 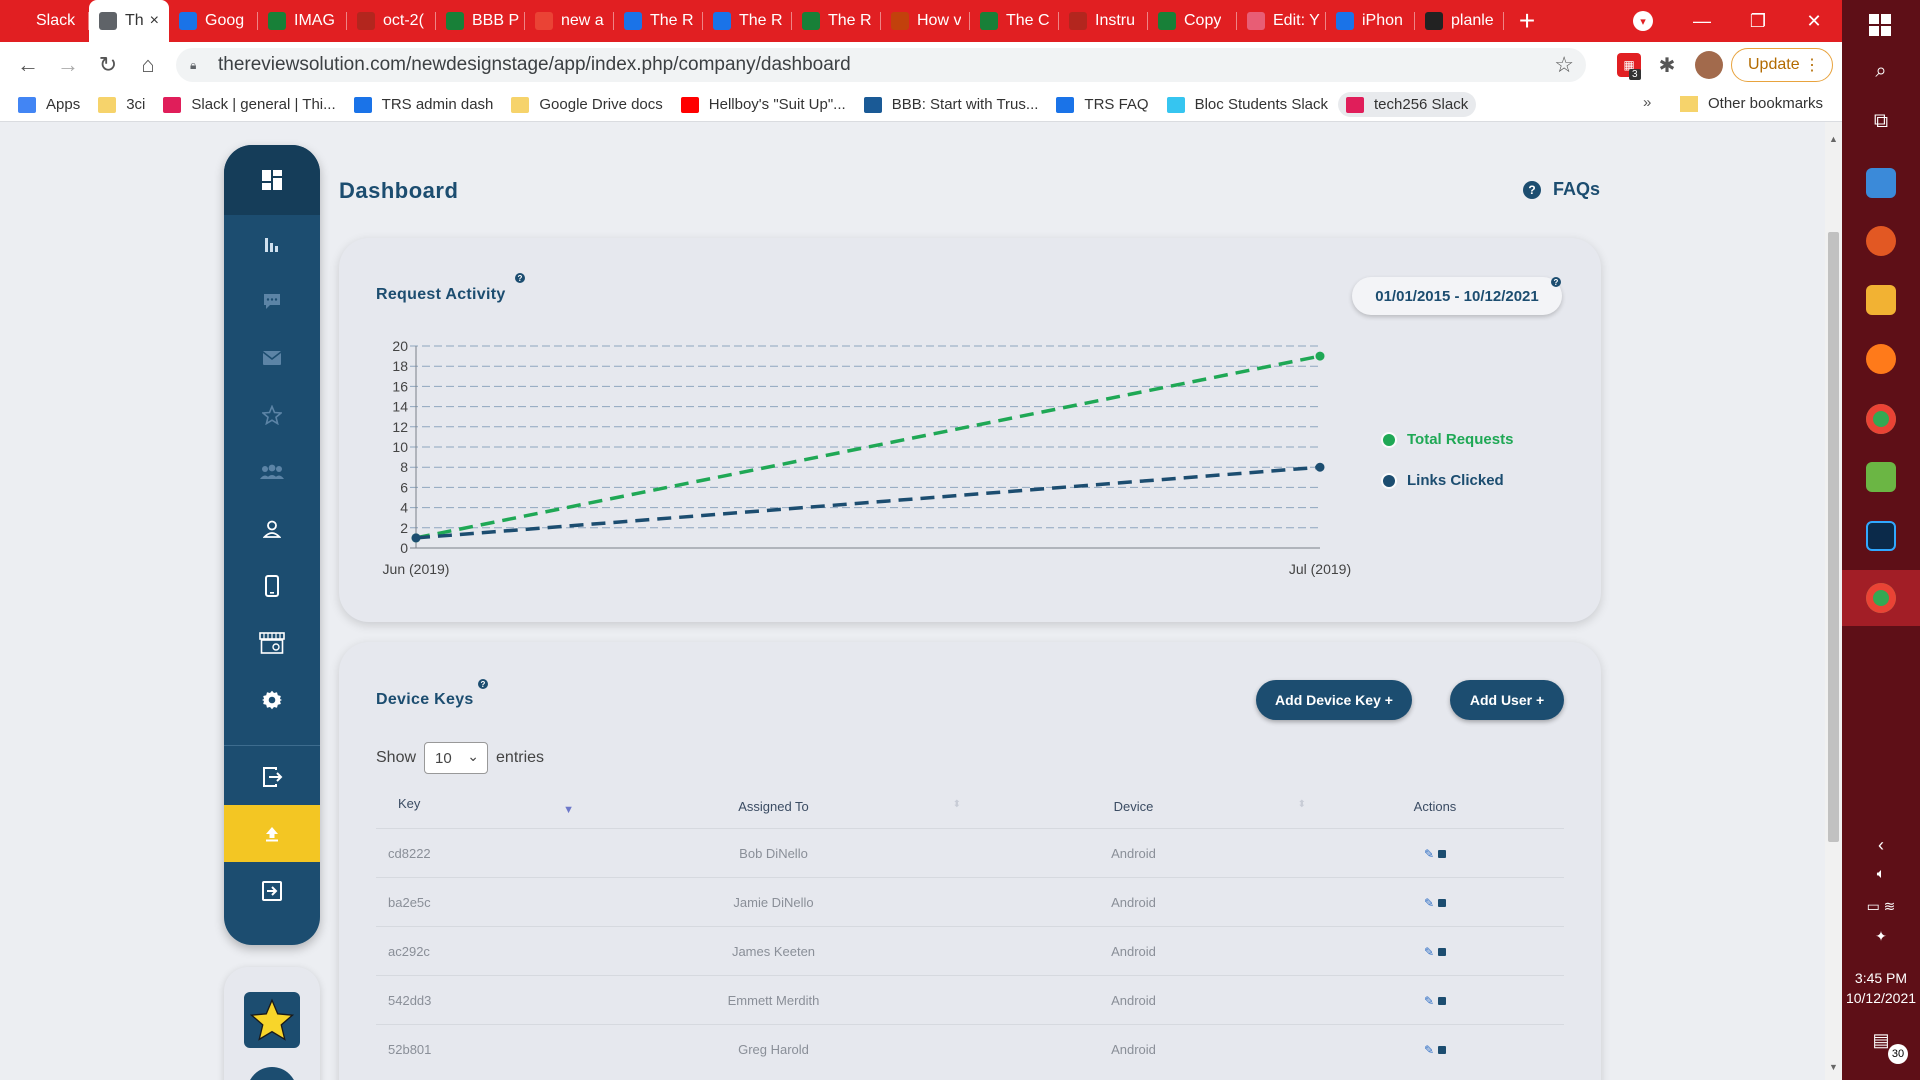 I want to click on firefox-icon, so click(x=1881, y=359).